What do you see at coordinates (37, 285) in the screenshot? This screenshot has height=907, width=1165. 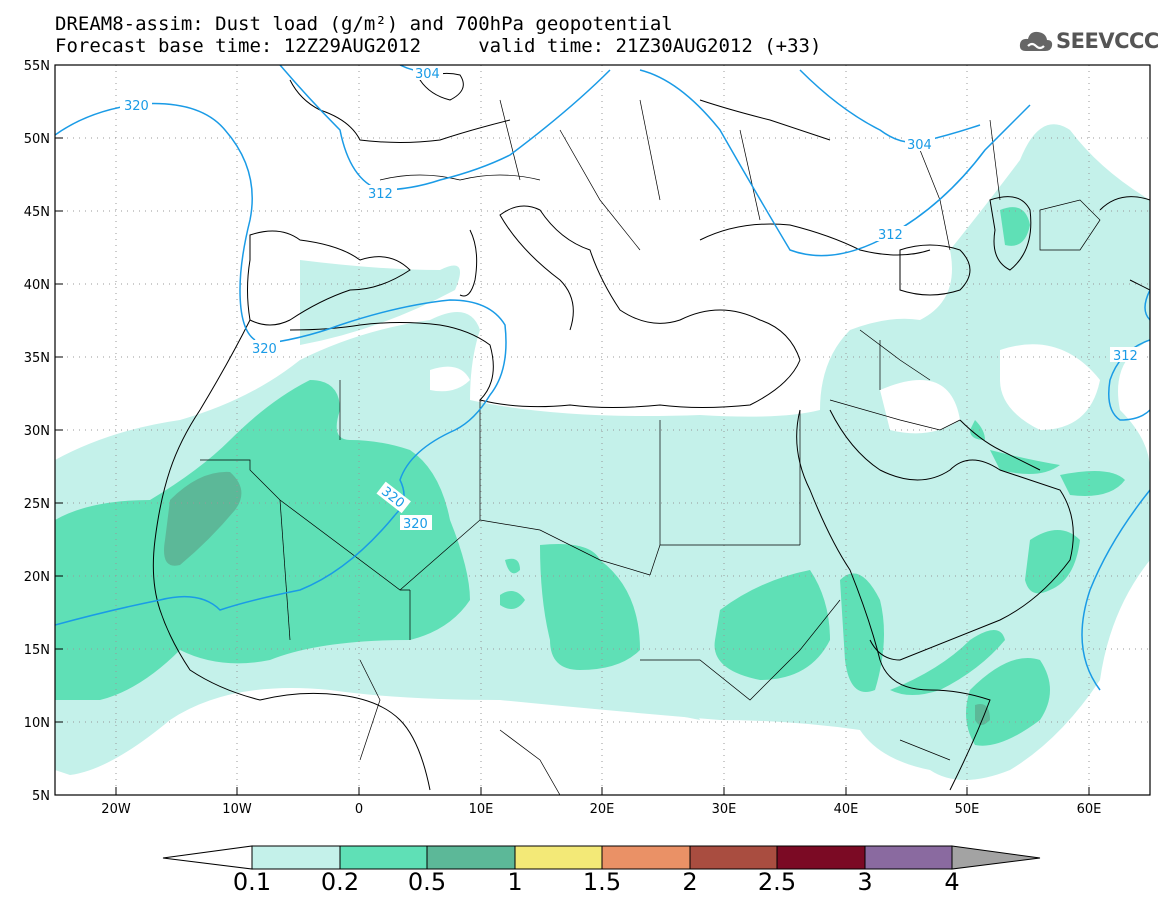 I see `lat-label: 40N` at bounding box center [37, 285].